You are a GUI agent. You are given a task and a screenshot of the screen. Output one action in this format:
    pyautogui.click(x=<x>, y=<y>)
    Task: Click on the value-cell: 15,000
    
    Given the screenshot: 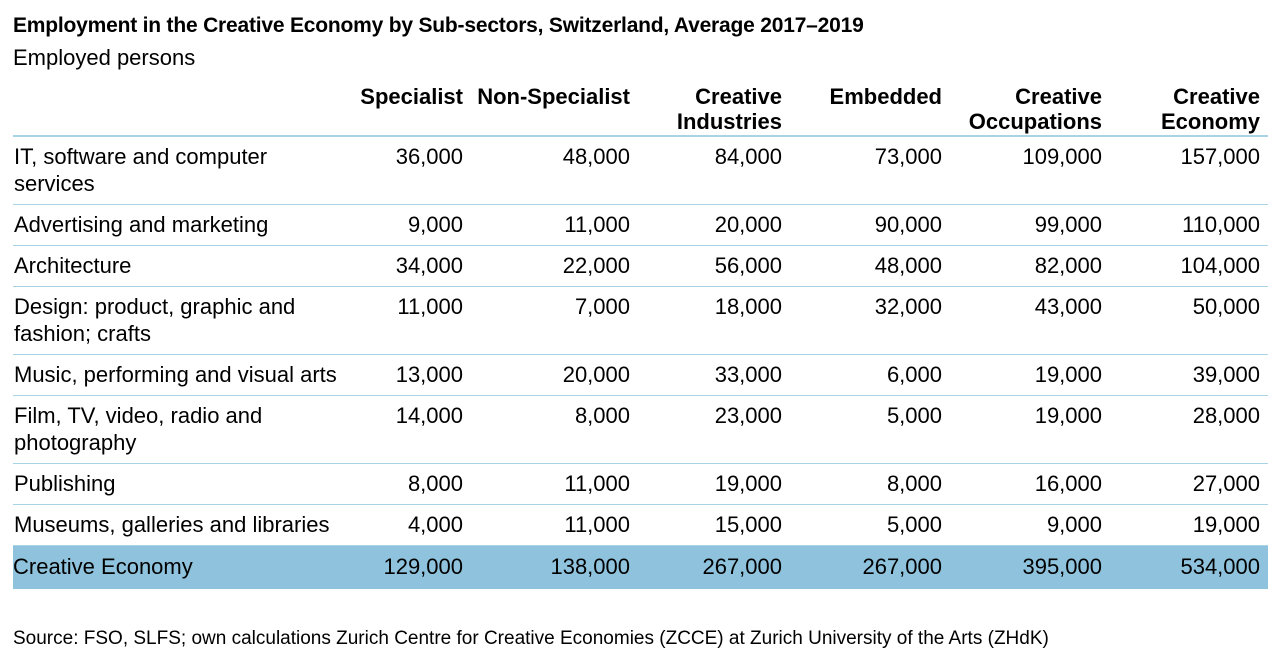 What is the action you would take?
    pyautogui.click(x=706, y=525)
    